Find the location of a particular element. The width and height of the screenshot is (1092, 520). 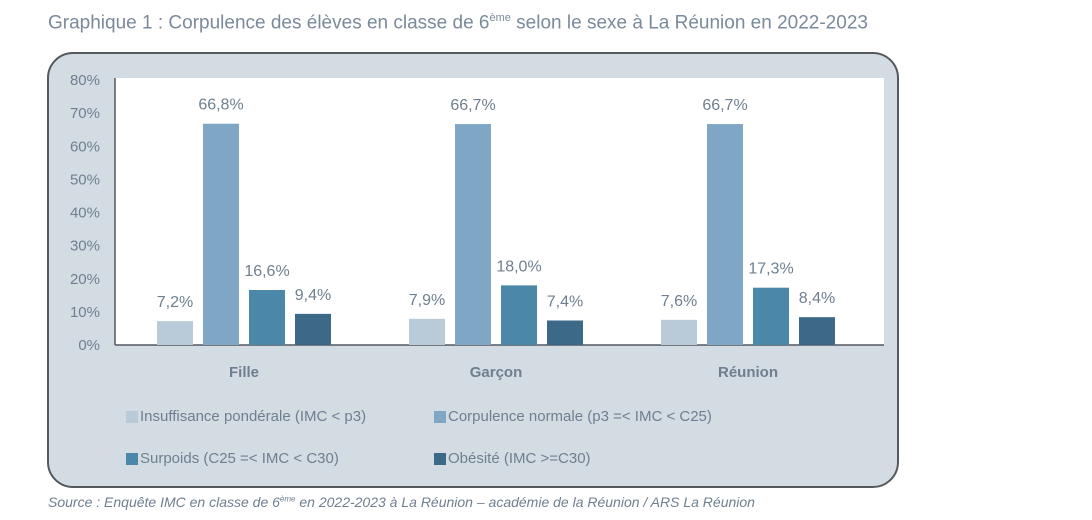

data-label: 9,4% is located at coordinates (313, 295).